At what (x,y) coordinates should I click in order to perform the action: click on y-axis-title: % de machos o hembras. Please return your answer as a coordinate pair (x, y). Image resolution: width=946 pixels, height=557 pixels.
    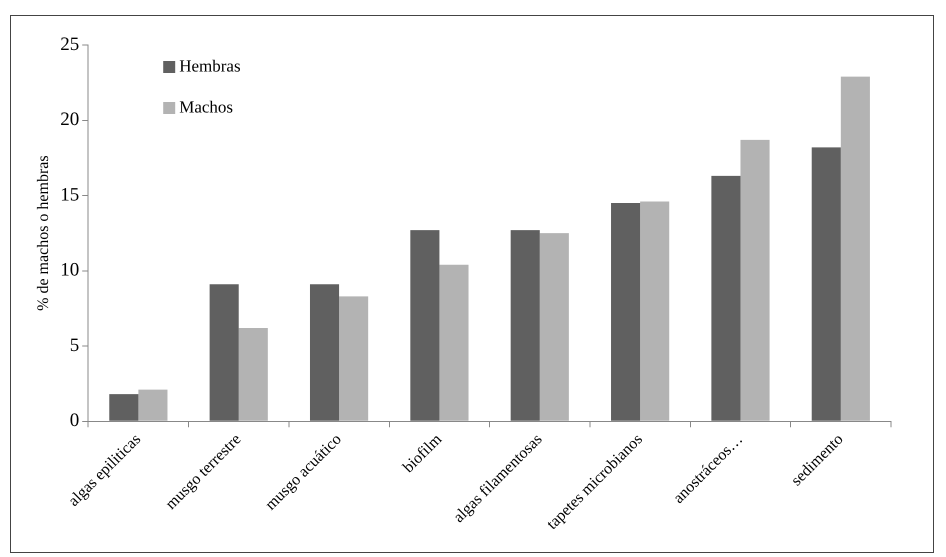
    Looking at the image, I should click on (43, 233).